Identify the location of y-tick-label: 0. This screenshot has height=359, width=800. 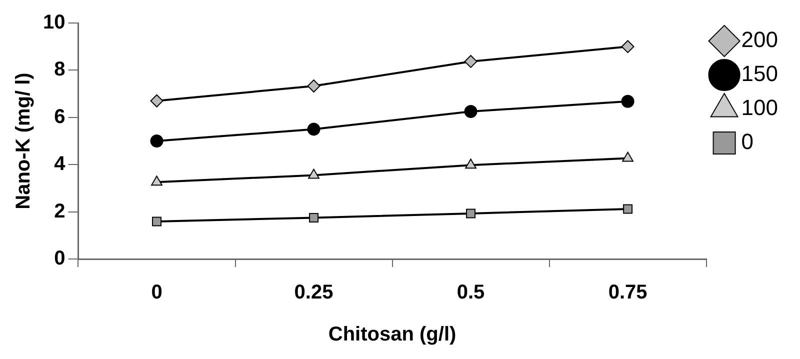
(60, 259).